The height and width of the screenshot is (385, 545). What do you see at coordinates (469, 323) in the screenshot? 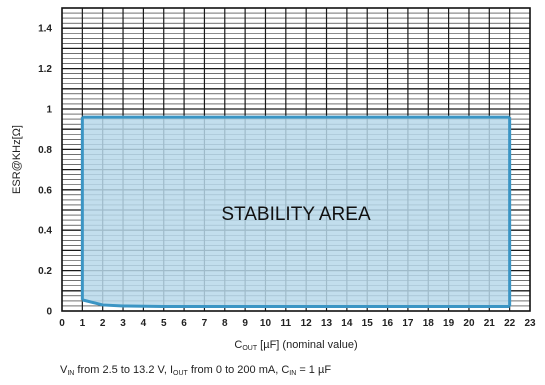
I see `x-tick-label: 20` at bounding box center [469, 323].